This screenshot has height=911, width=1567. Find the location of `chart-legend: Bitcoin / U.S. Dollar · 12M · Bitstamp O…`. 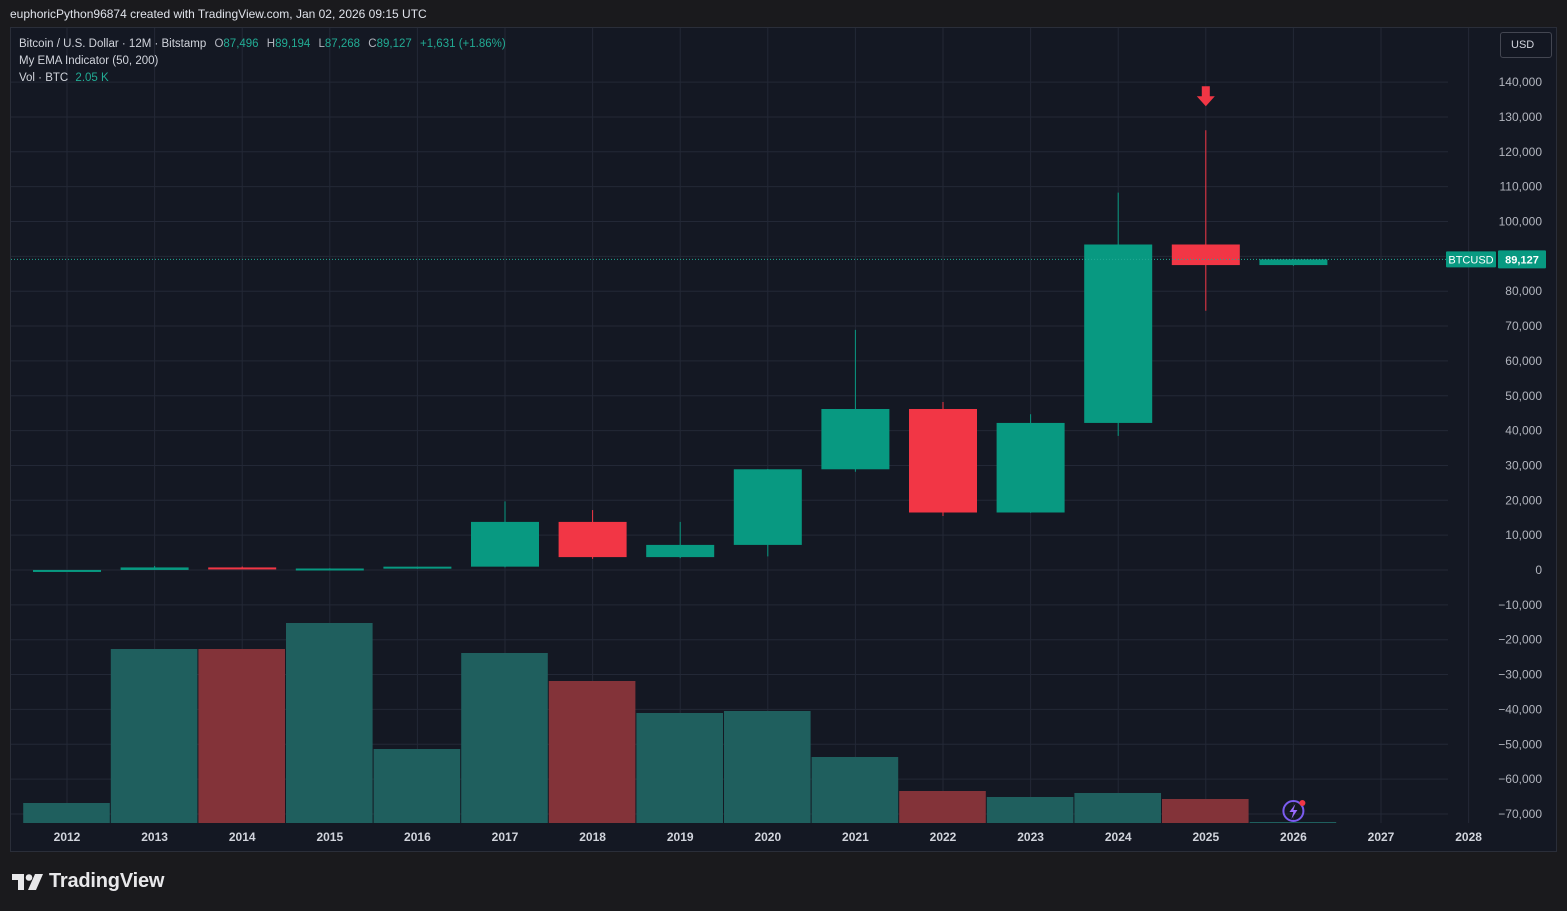

chart-legend: Bitcoin / U.S. Dollar · 12M · Bitstamp O… is located at coordinates (262, 61).